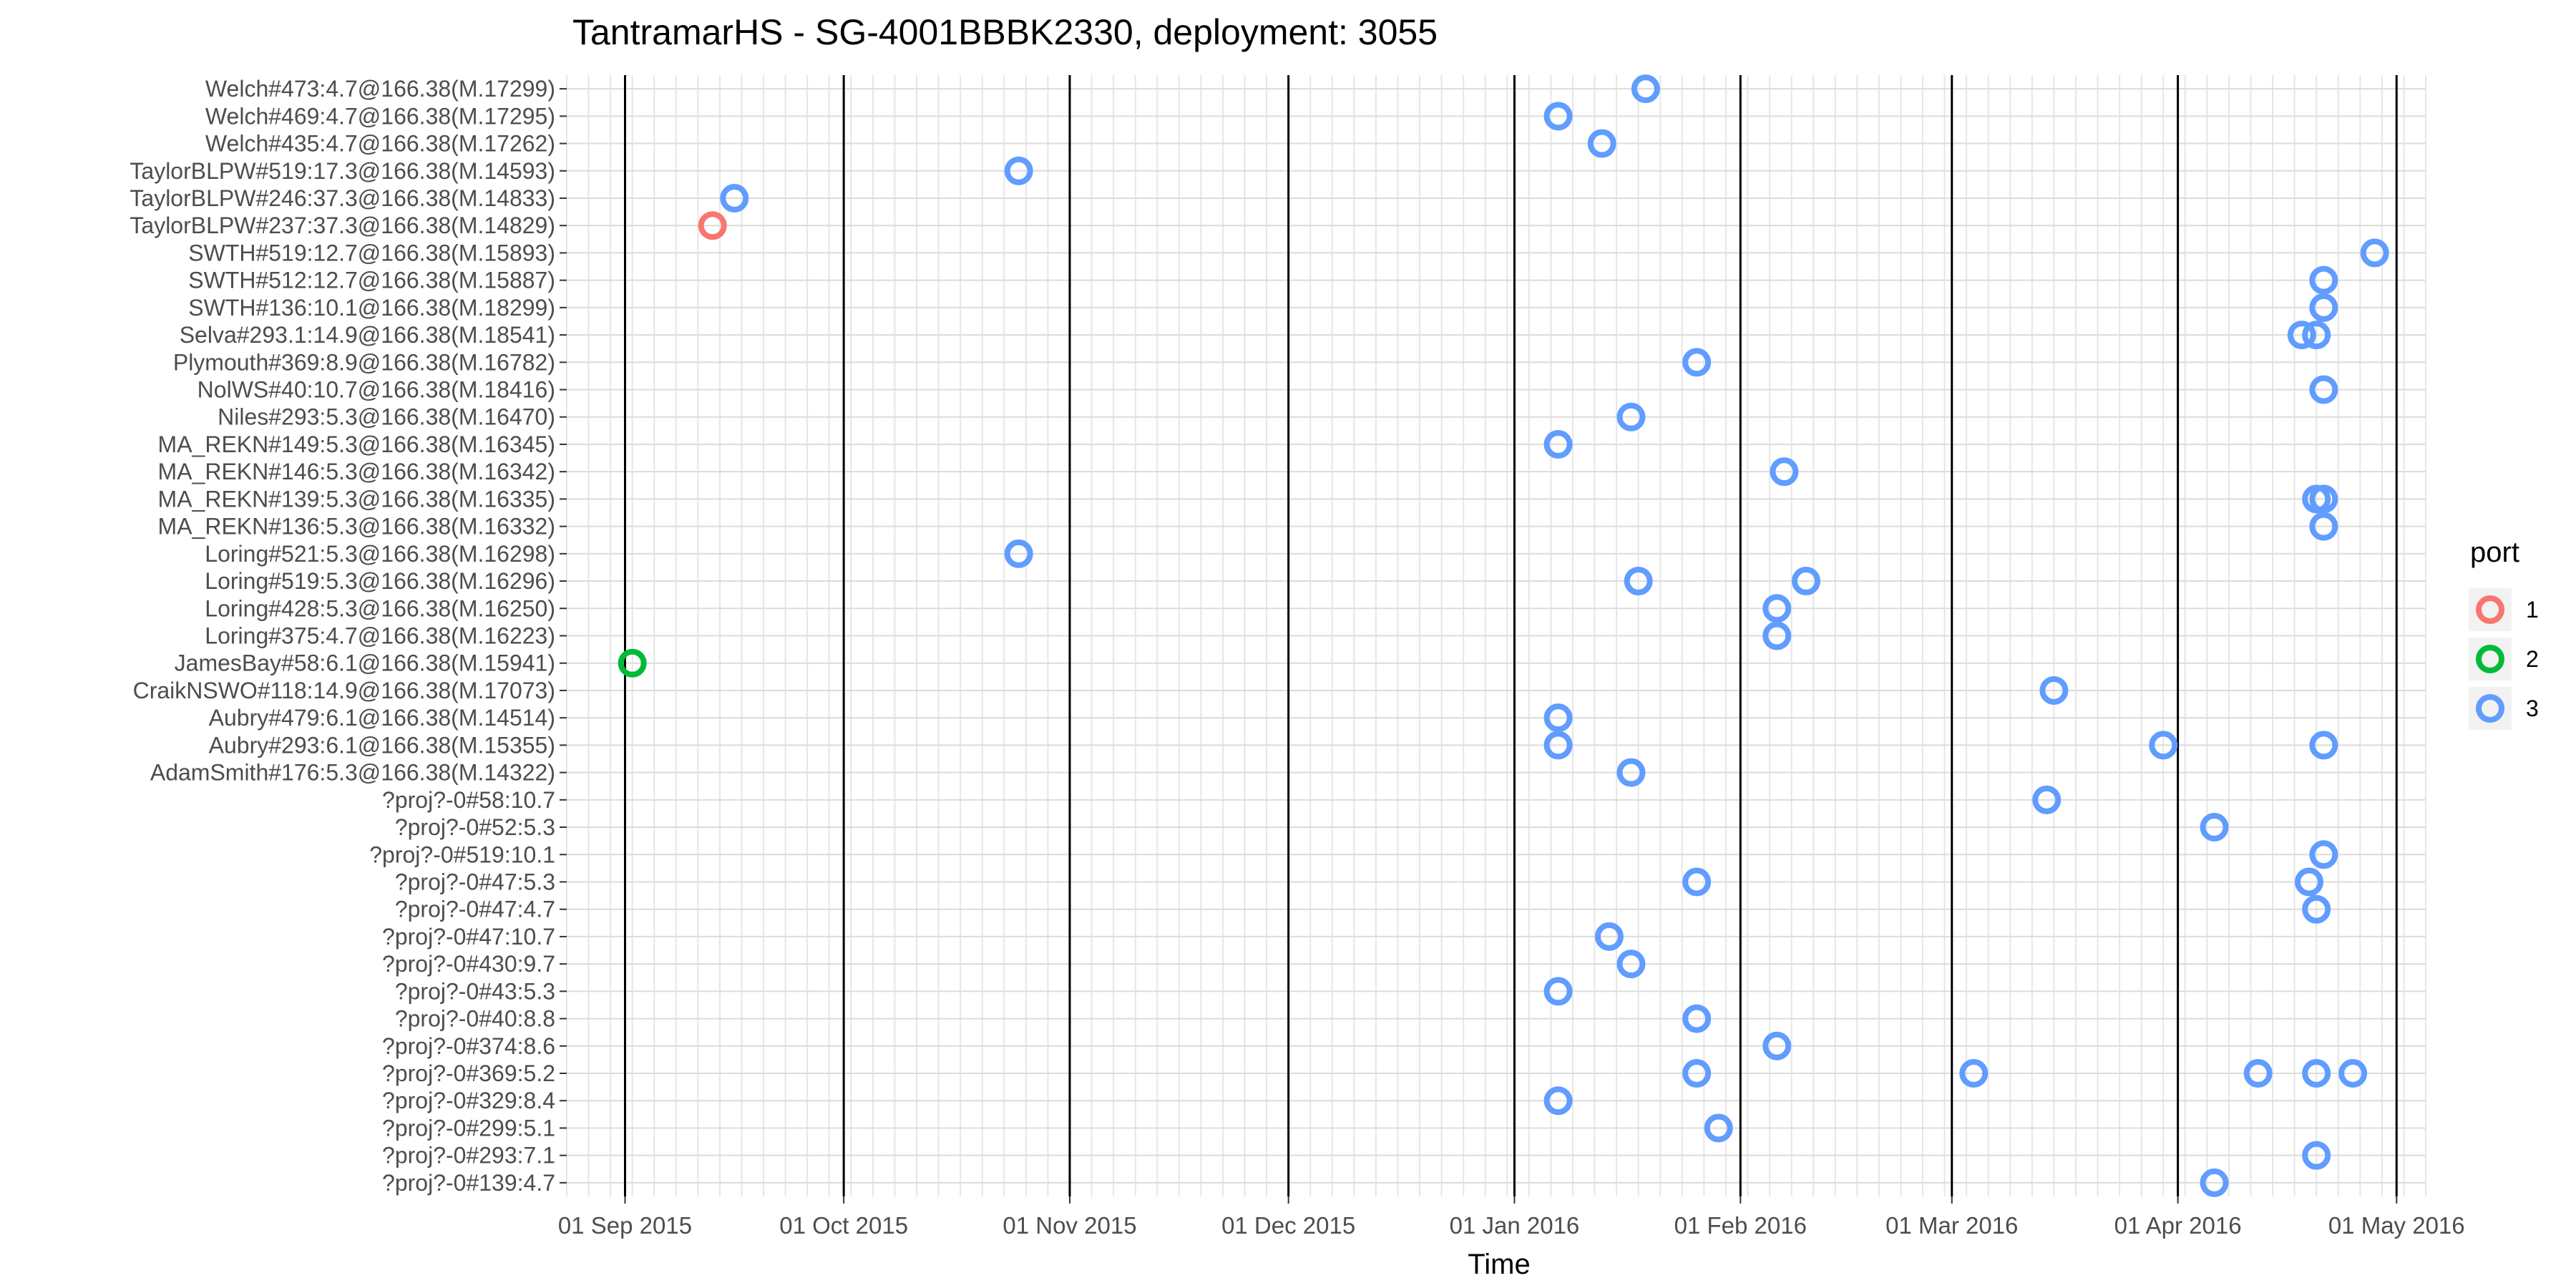  Describe the element at coordinates (386, 417) in the screenshot. I see `y-tick-label: Niles#293:5.3@166.38(M.16470)` at that location.